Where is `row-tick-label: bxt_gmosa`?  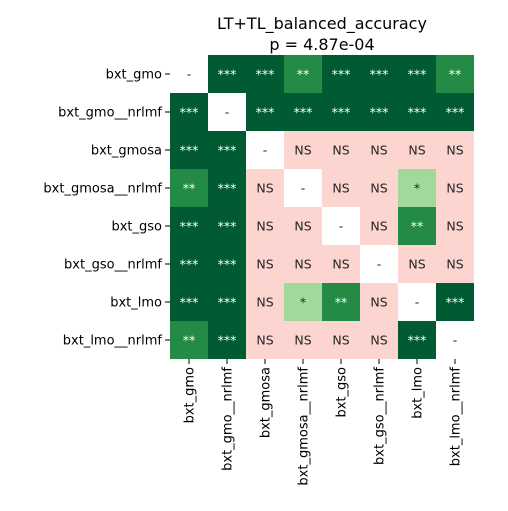
row-tick-label: bxt_gmosa is located at coordinates (126, 151).